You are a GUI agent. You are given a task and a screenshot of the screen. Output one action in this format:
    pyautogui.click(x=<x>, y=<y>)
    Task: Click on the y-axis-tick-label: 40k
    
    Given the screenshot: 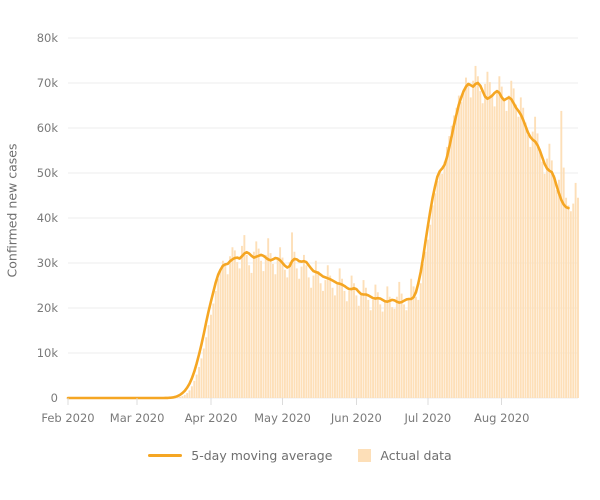 What is the action you would take?
    pyautogui.click(x=48, y=218)
    